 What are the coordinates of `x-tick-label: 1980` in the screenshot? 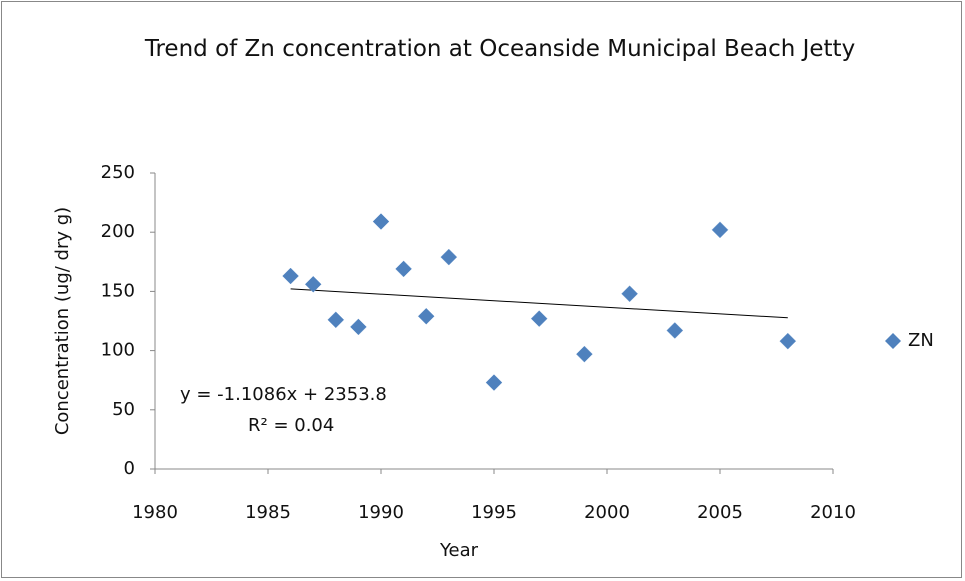 It's located at (155, 512).